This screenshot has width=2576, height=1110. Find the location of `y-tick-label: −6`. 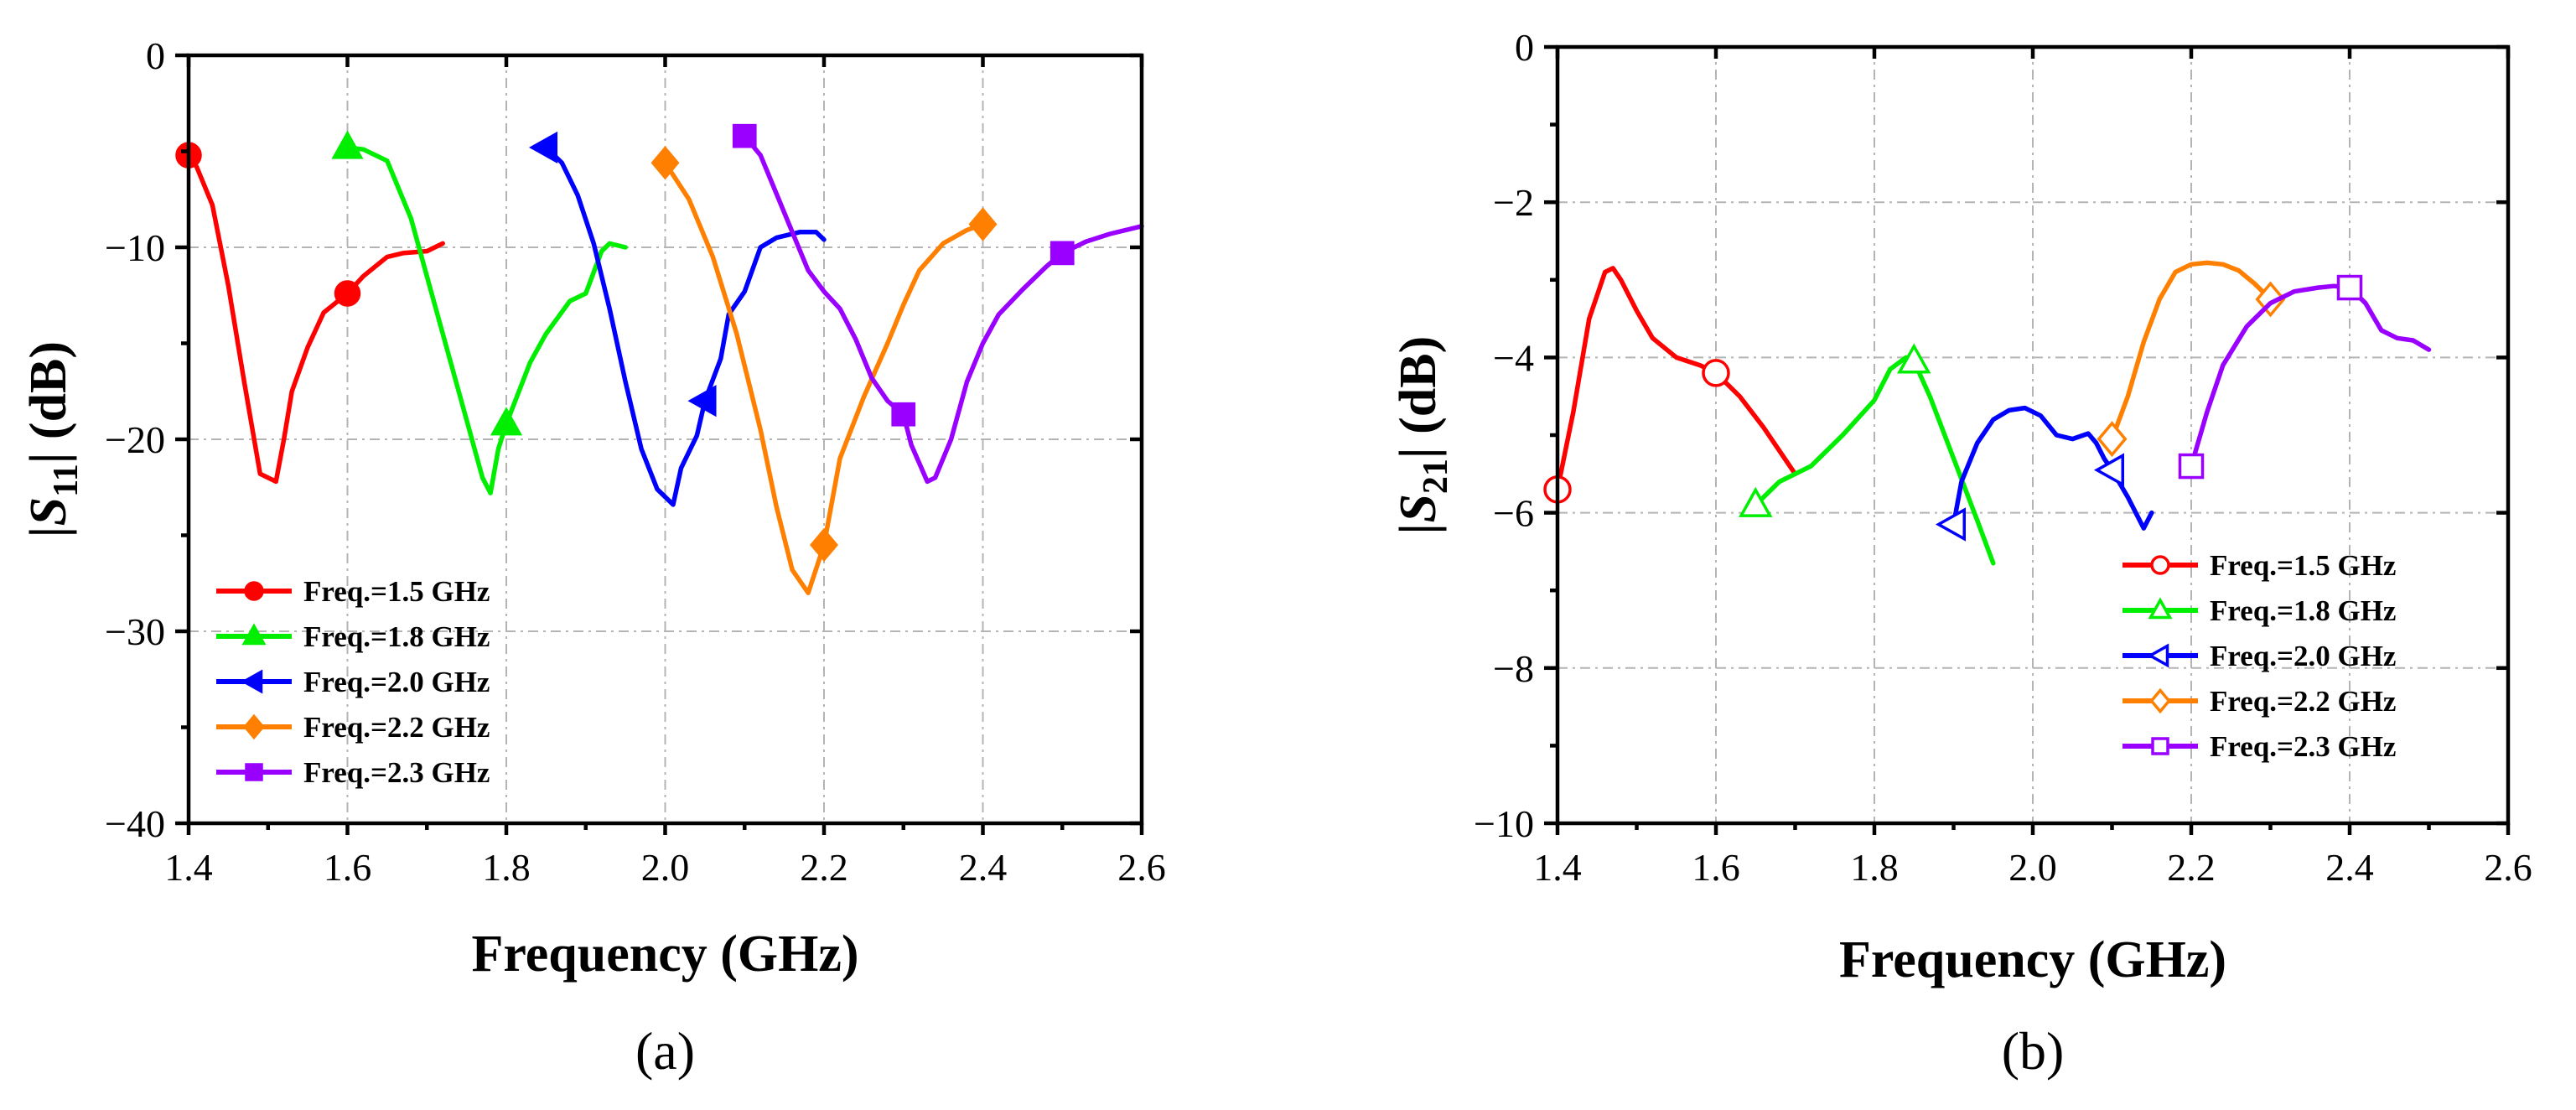

y-tick-label: −6 is located at coordinates (1513, 513).